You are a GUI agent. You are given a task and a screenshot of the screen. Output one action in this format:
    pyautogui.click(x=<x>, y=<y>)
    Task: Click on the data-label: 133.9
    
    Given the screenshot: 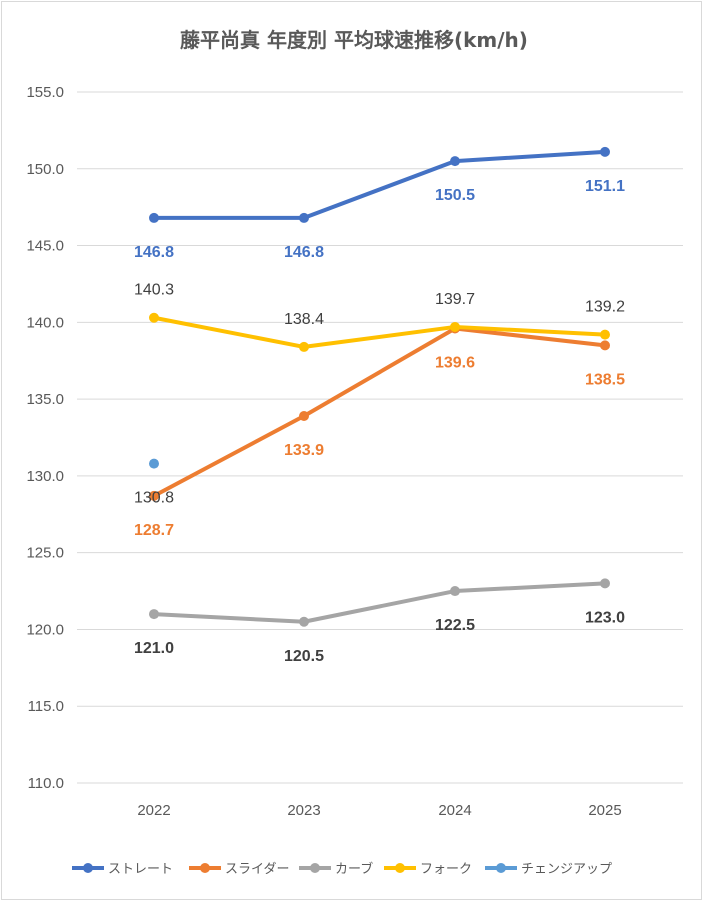 What is the action you would take?
    pyautogui.click(x=304, y=450)
    